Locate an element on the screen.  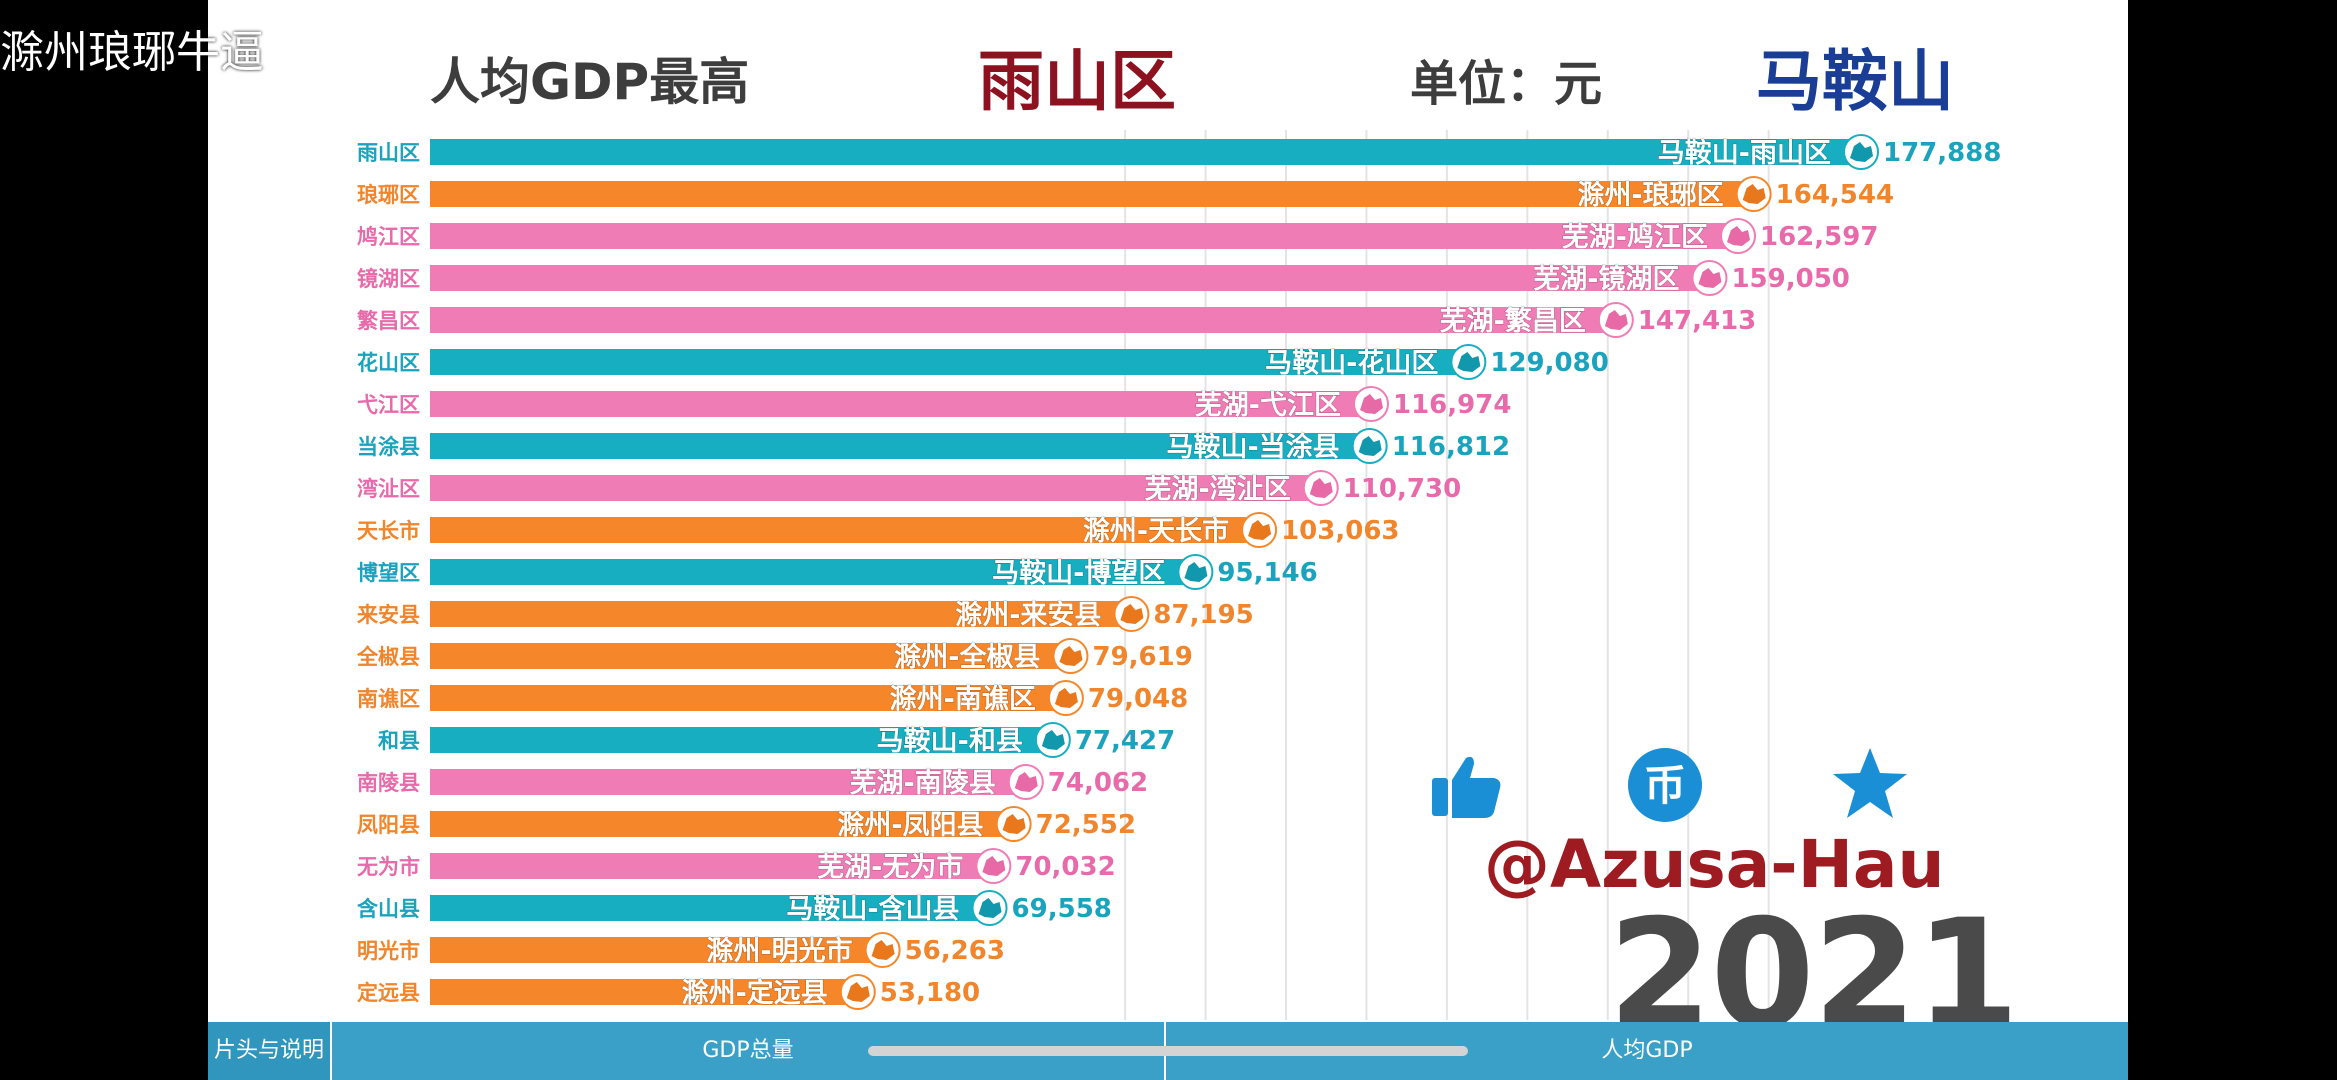
star-icon is located at coordinates (1870, 784).